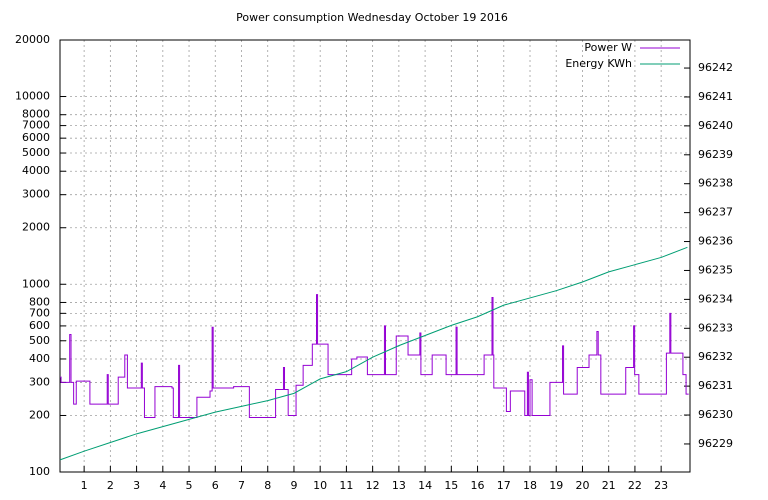  Describe the element at coordinates (373, 485) in the screenshot. I see `x-tick-label: 12` at that location.